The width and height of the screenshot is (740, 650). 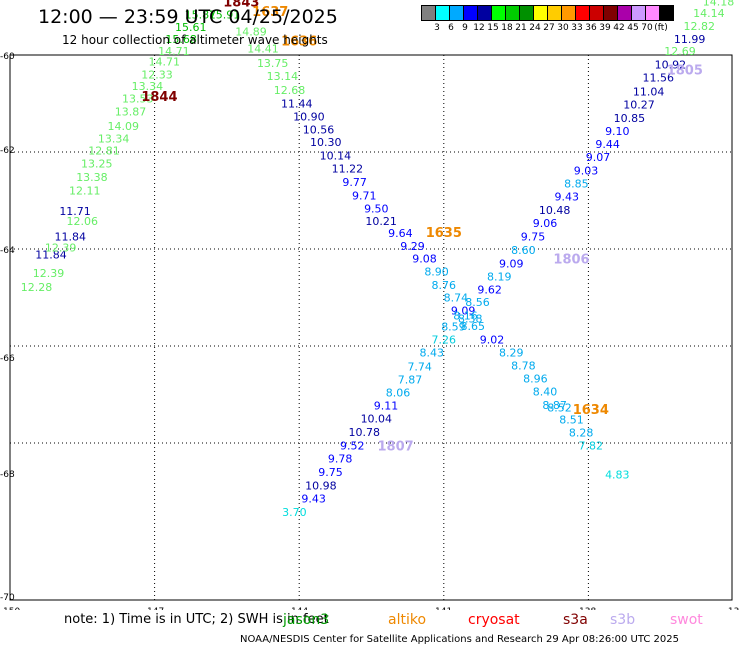 What do you see at coordinates (575, 620) in the screenshot?
I see `legend-s3a: s3a` at bounding box center [575, 620].